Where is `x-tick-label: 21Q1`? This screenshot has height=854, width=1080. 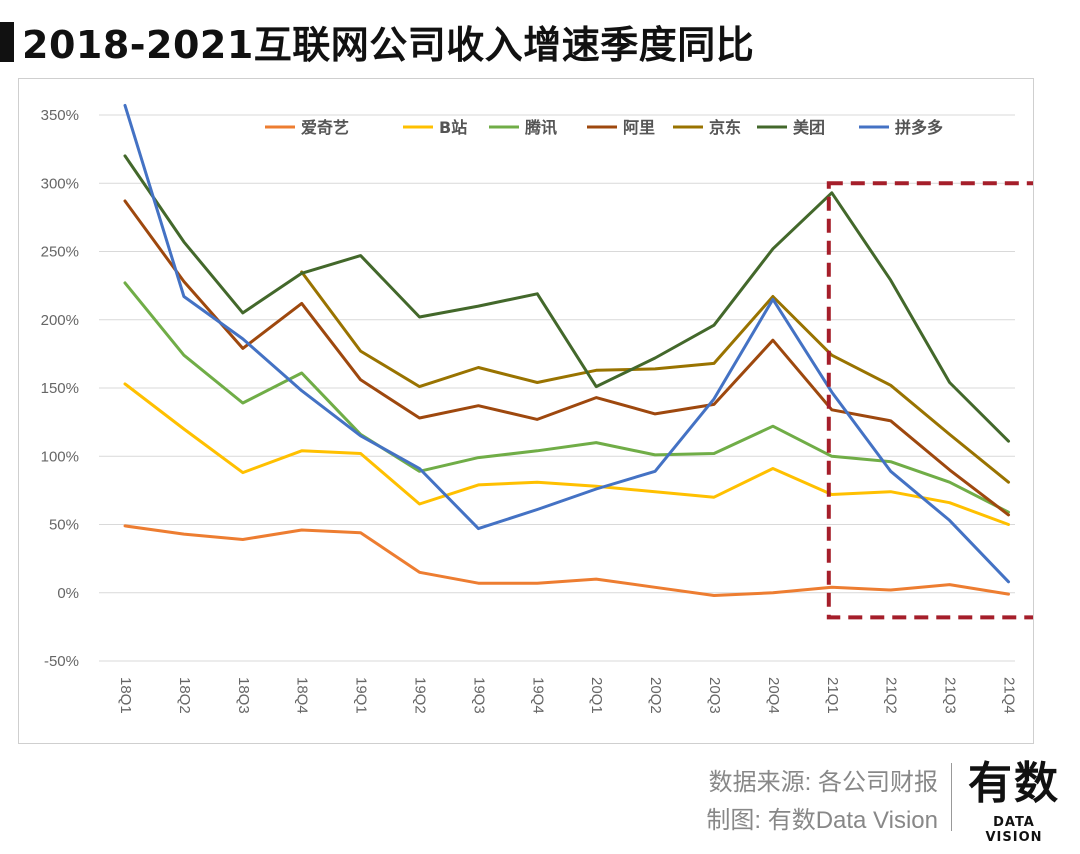
x-tick-label: 21Q1 is located at coordinates (832, 695).